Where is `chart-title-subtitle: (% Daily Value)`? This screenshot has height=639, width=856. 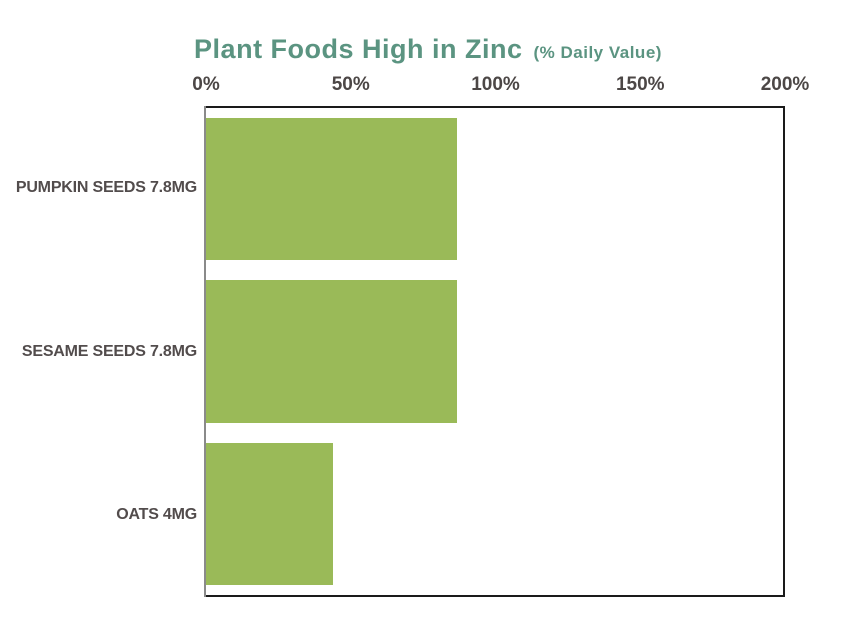 chart-title-subtitle: (% Daily Value) is located at coordinates (597, 52).